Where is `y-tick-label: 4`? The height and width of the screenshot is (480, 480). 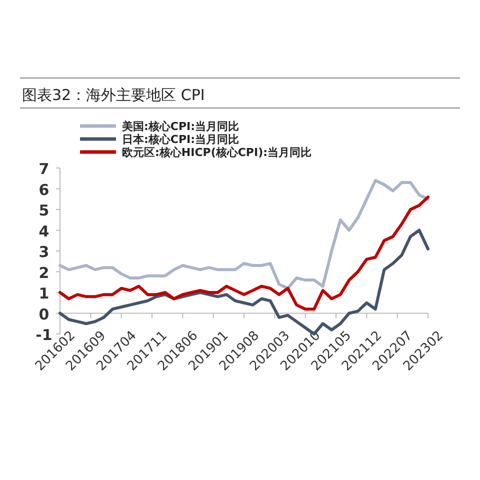 y-tick-label: 4 is located at coordinates (44, 231).